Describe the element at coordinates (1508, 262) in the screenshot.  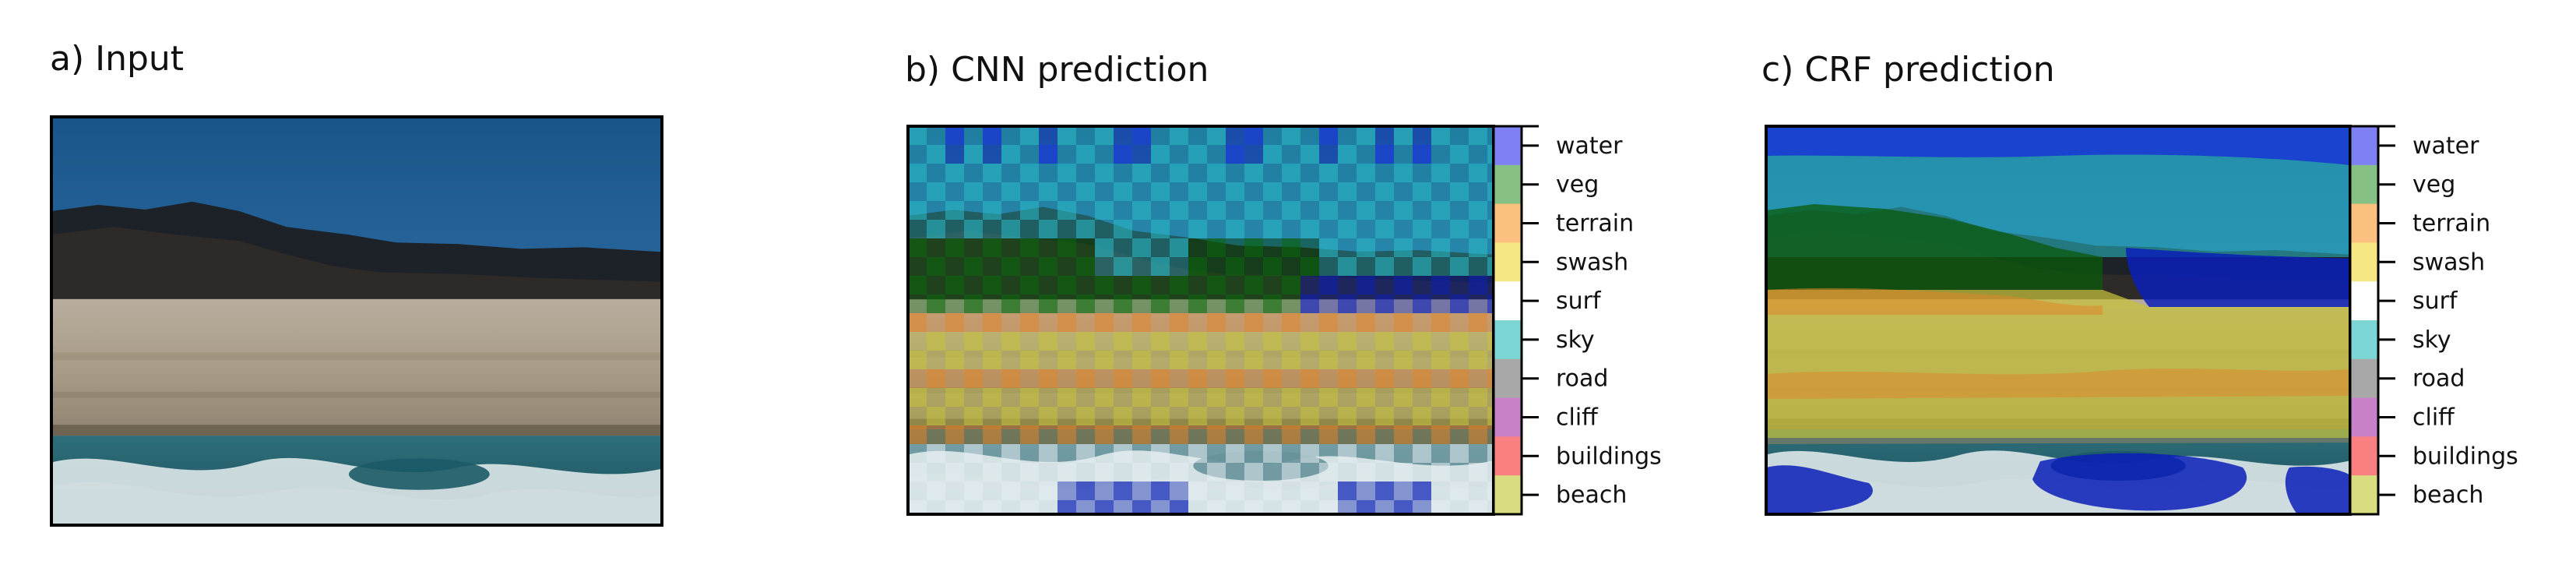
I see `cnn-swatch-swash` at that location.